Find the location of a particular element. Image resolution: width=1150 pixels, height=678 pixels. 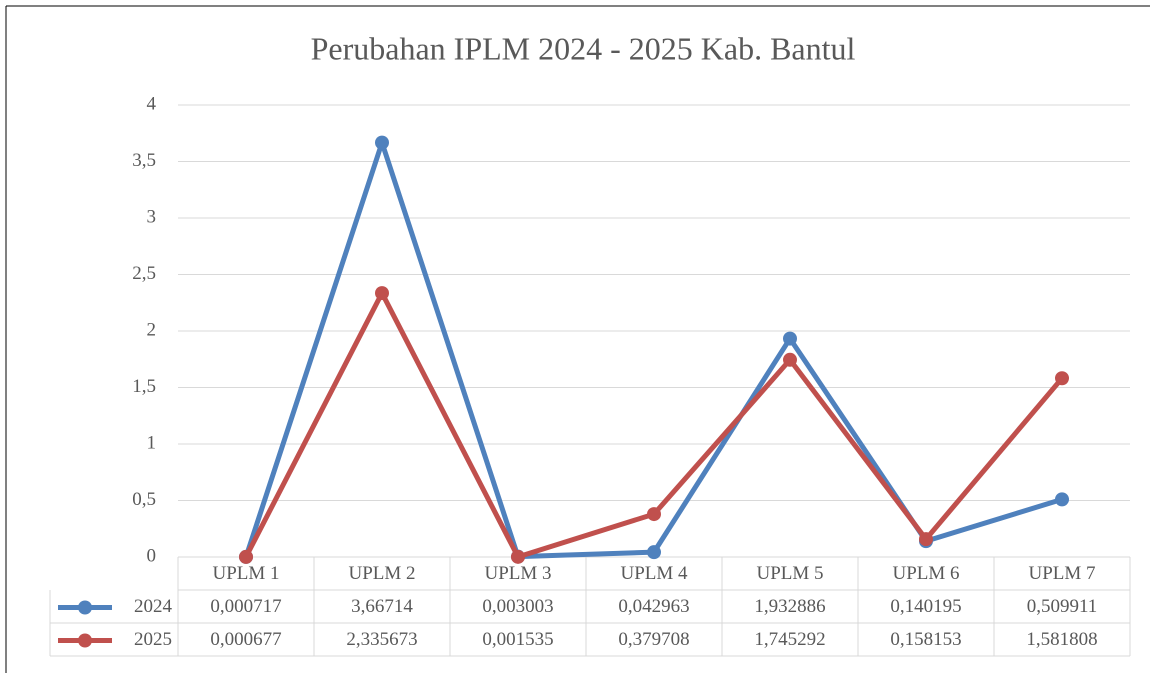

table-value: 0,379708 is located at coordinates (653, 639).